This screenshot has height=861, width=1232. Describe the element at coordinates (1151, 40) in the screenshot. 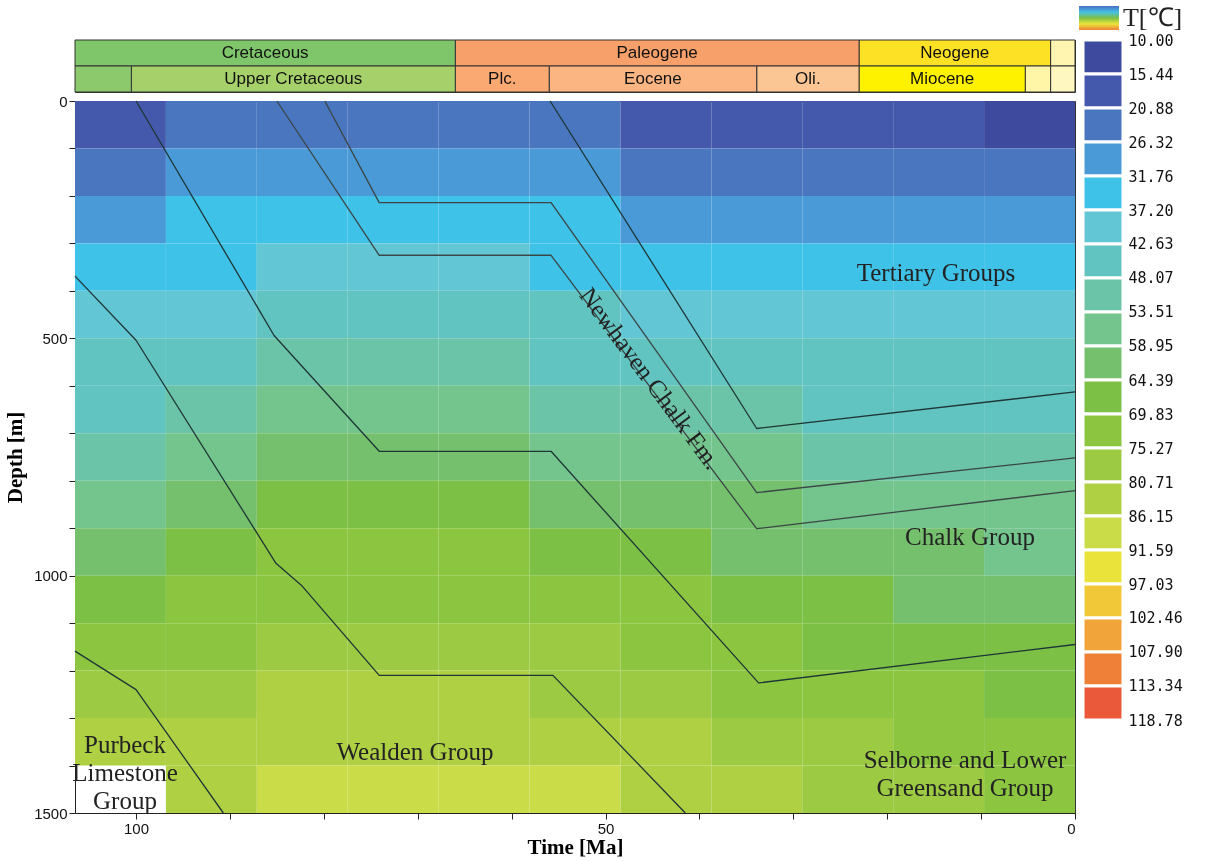

I see `color-bar-label: 10.00` at that location.